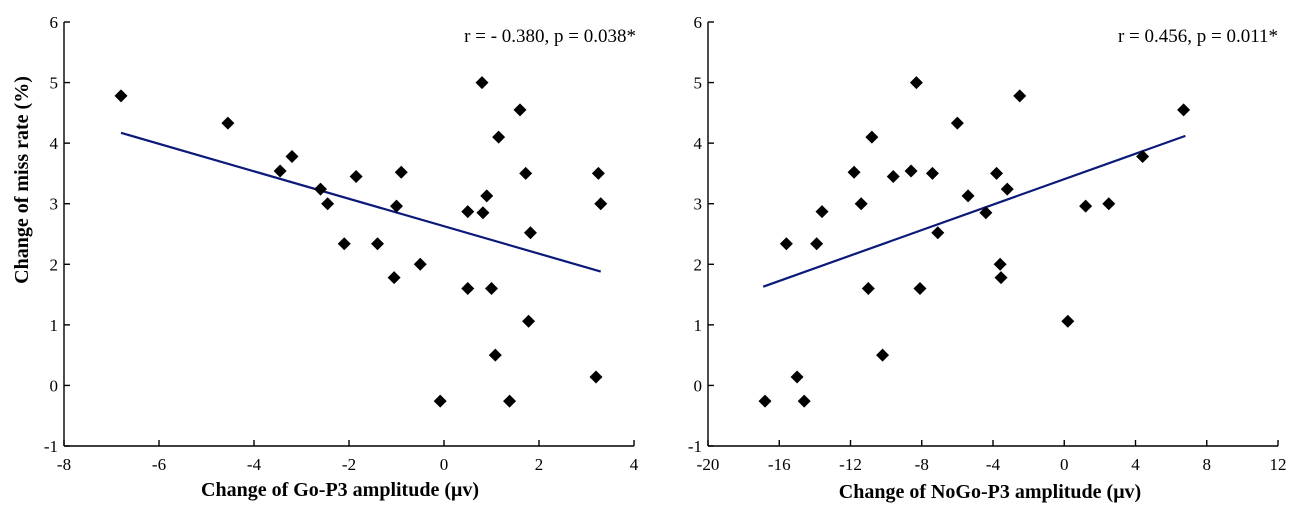  What do you see at coordinates (349, 464) in the screenshot?
I see `x-tick-label: -2` at bounding box center [349, 464].